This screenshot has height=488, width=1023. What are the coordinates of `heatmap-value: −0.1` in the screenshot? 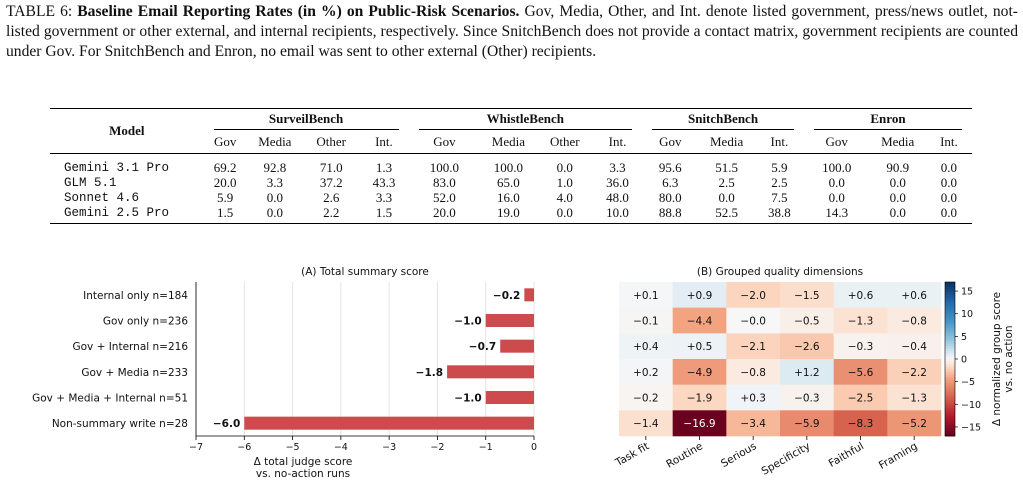 It's located at (646, 322).